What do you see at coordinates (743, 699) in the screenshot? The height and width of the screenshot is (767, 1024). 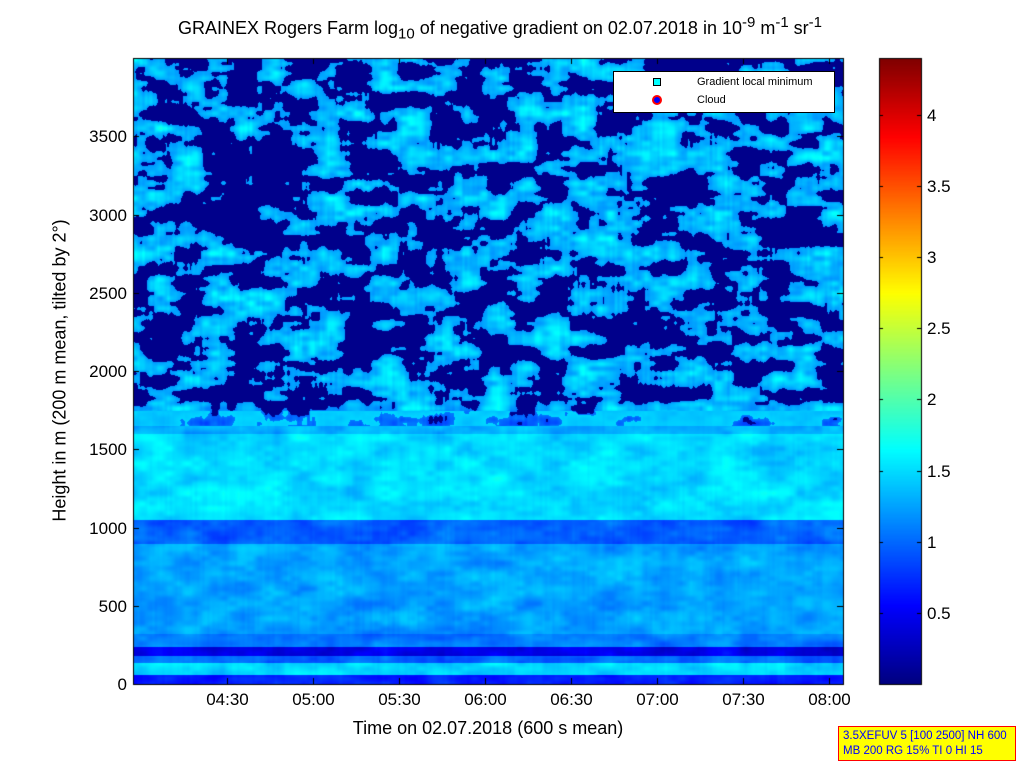 I see `x-tick-label: 07:30` at bounding box center [743, 699].